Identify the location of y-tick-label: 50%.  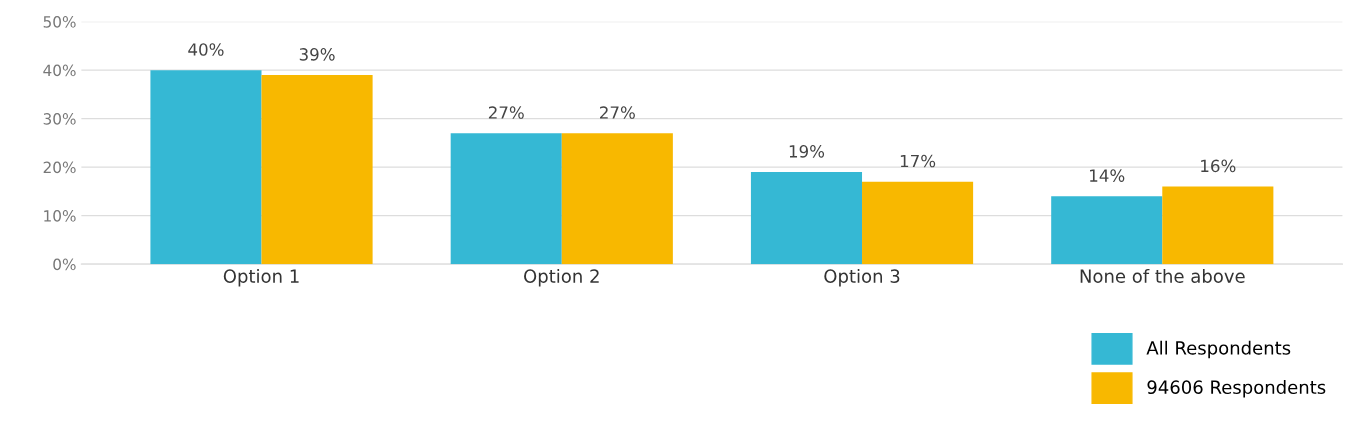
(59, 22).